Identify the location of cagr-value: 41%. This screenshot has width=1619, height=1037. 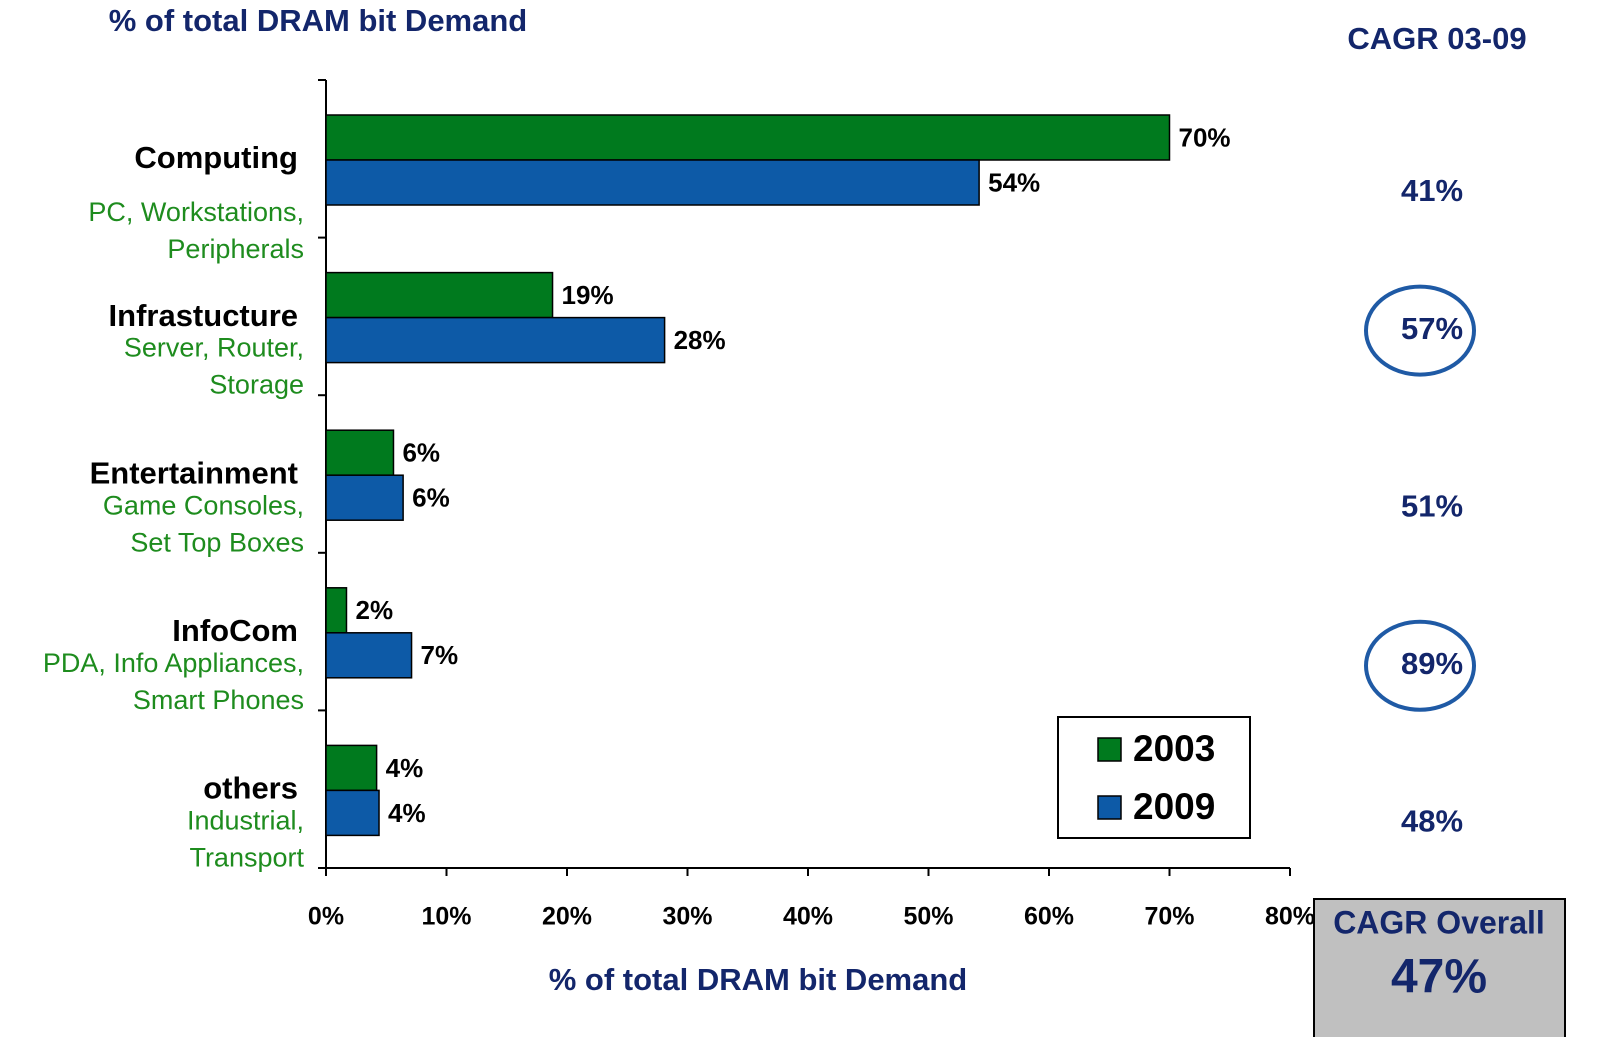
(1432, 190).